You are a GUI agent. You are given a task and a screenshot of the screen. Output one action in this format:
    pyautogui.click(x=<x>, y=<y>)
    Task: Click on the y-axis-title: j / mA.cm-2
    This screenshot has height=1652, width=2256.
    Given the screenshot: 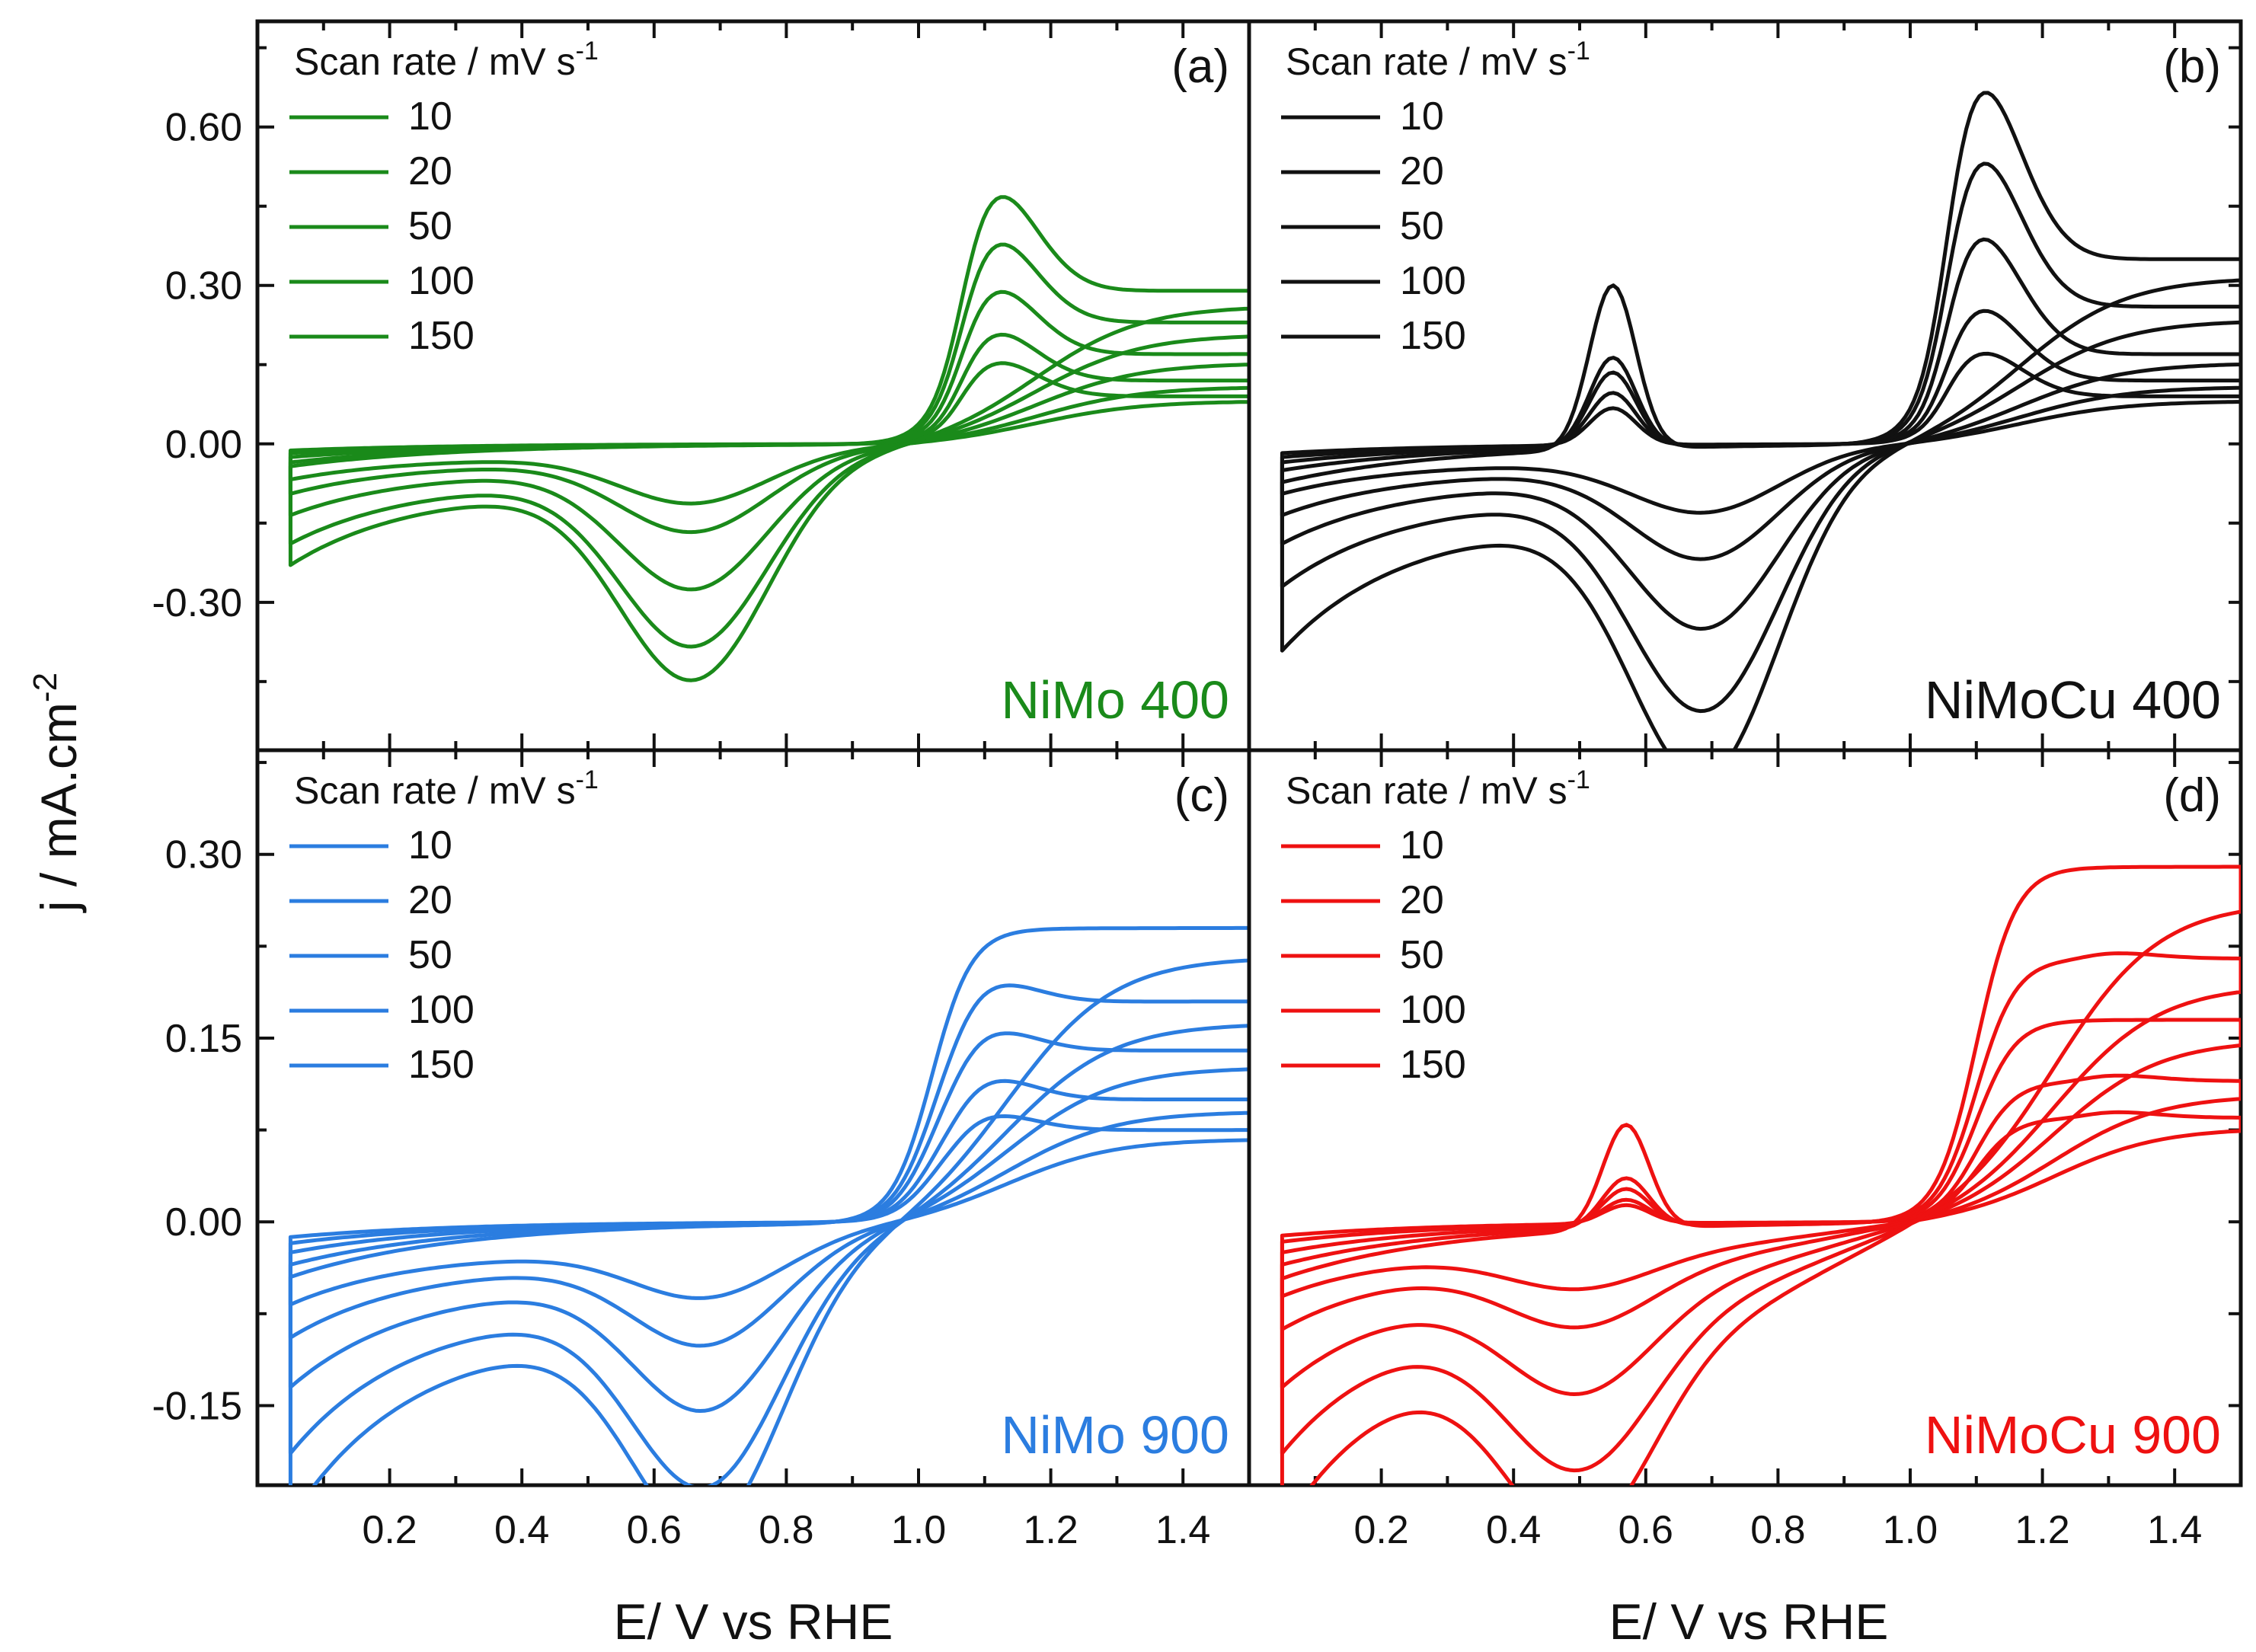 What is the action you would take?
    pyautogui.click(x=57, y=793)
    